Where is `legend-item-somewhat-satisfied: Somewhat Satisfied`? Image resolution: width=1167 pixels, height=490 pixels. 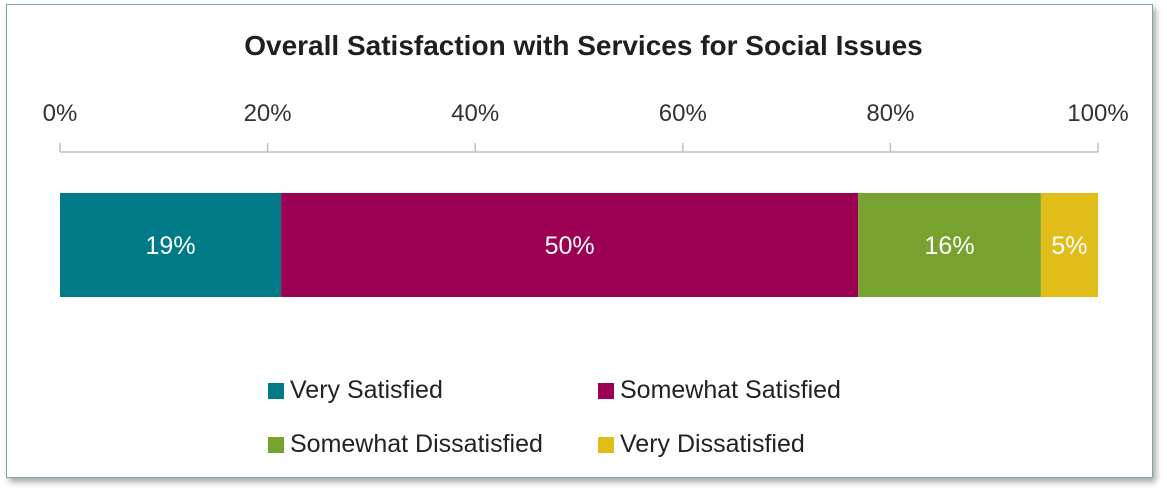
legend-item-somewhat-satisfied: Somewhat Satisfied is located at coordinates (719, 390).